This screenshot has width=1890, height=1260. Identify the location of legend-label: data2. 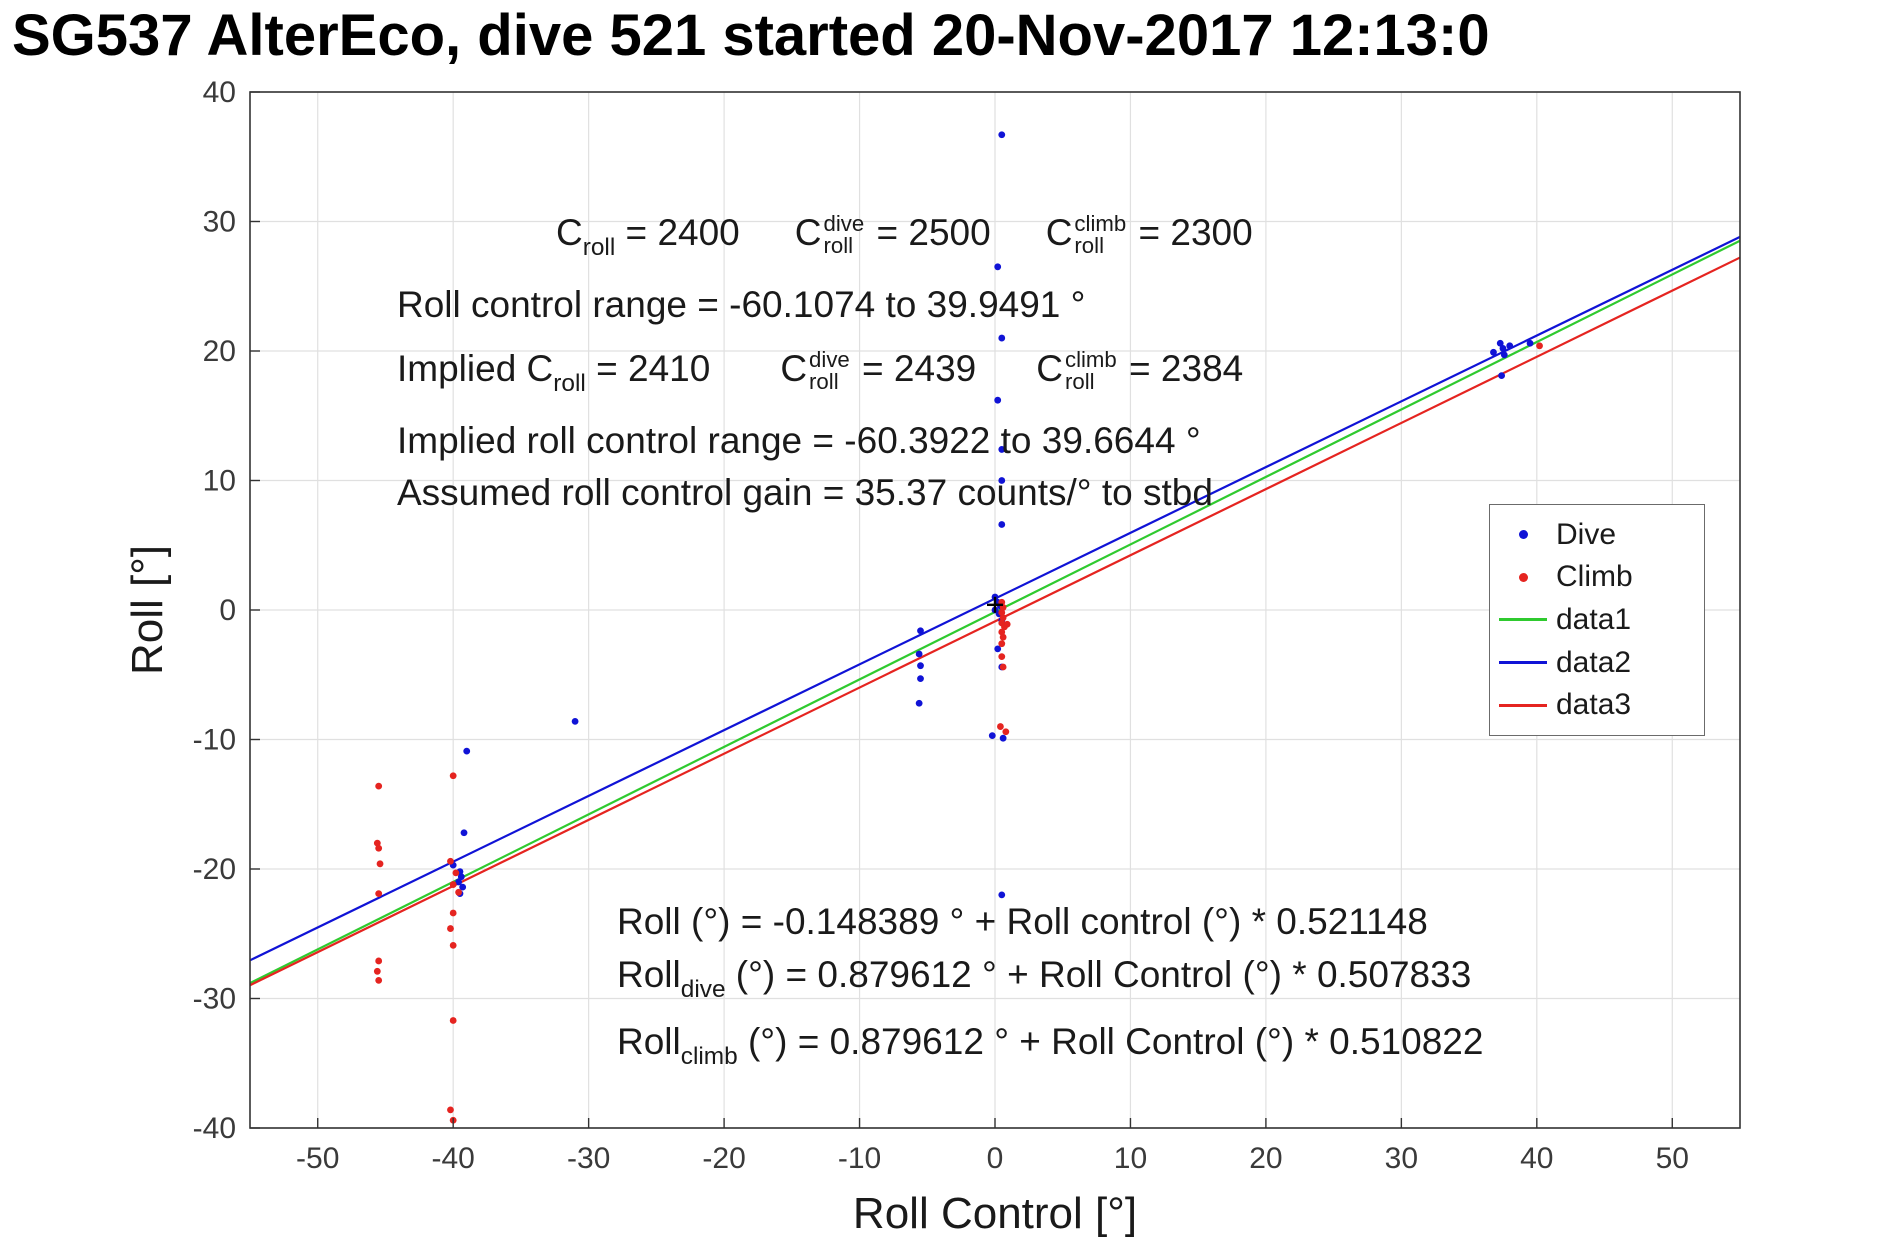
(1594, 662).